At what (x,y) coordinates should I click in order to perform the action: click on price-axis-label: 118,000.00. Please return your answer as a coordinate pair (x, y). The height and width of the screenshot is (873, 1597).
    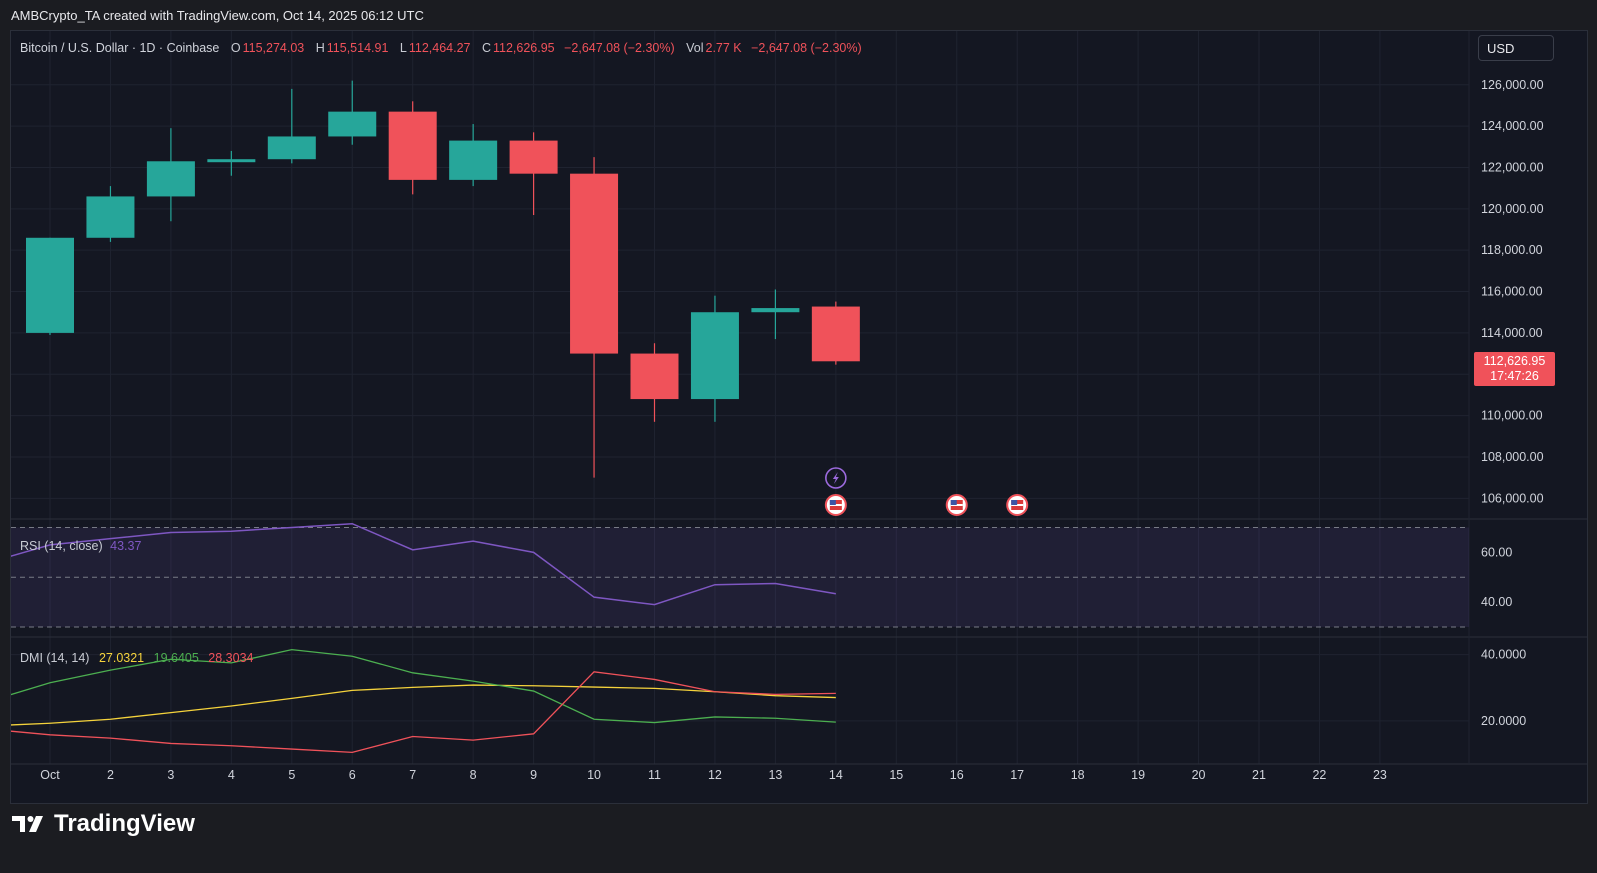
    Looking at the image, I should click on (1512, 250).